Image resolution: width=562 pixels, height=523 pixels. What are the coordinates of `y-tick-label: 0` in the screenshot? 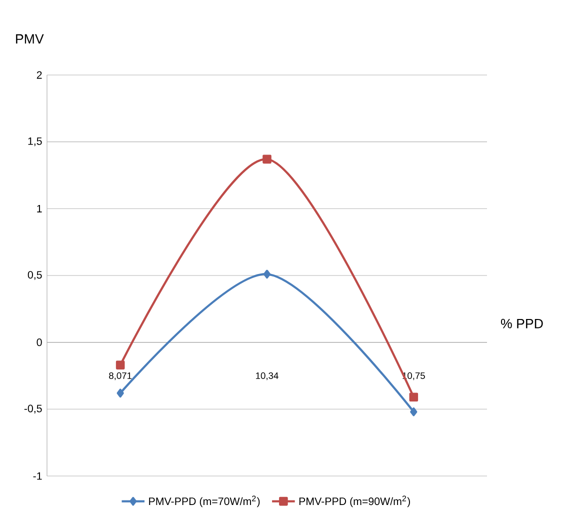 It's located at (39, 342).